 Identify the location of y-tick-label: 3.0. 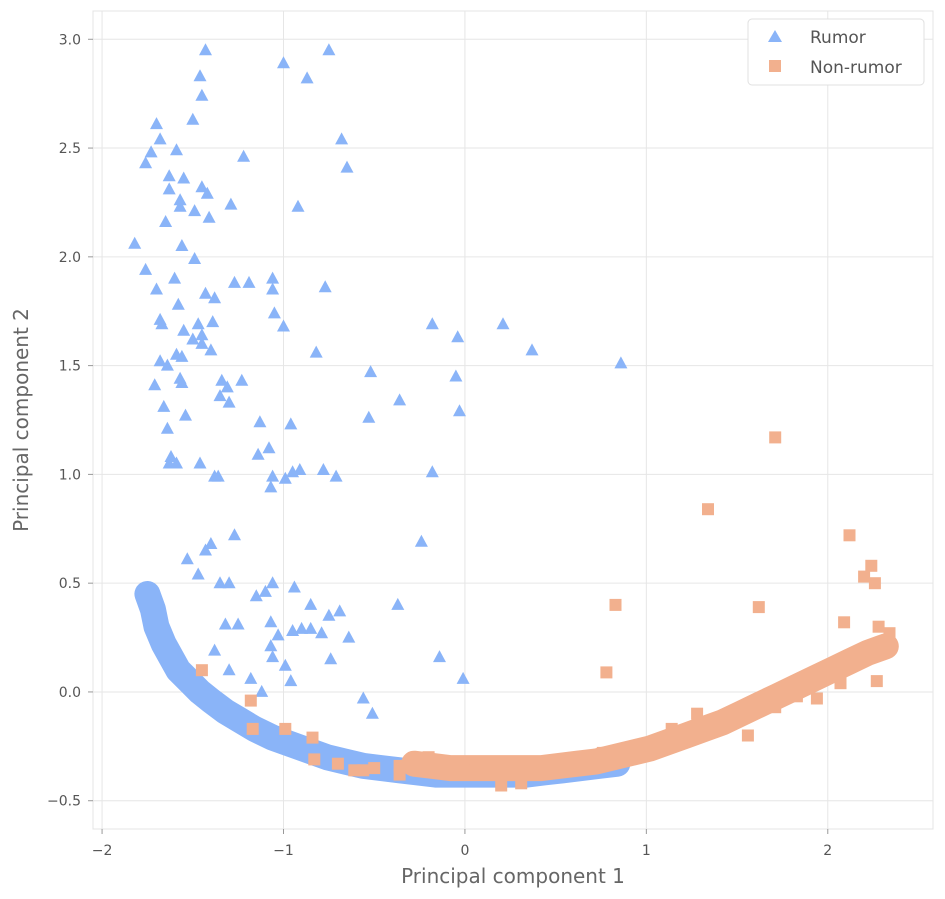
(70, 40).